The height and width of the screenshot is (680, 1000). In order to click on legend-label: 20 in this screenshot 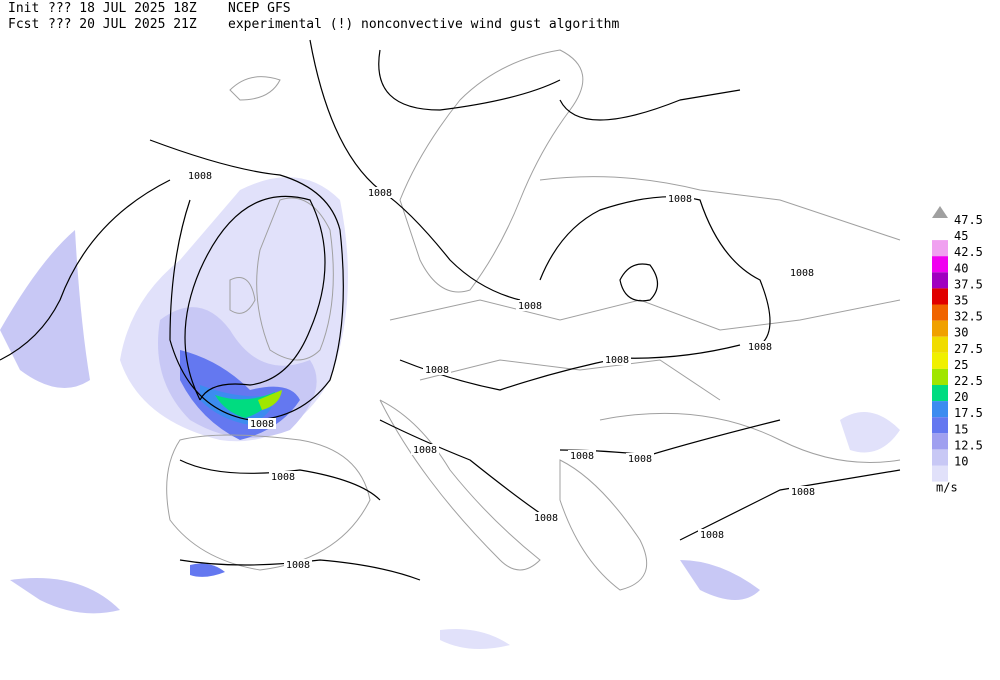, I will do `click(961, 397)`.